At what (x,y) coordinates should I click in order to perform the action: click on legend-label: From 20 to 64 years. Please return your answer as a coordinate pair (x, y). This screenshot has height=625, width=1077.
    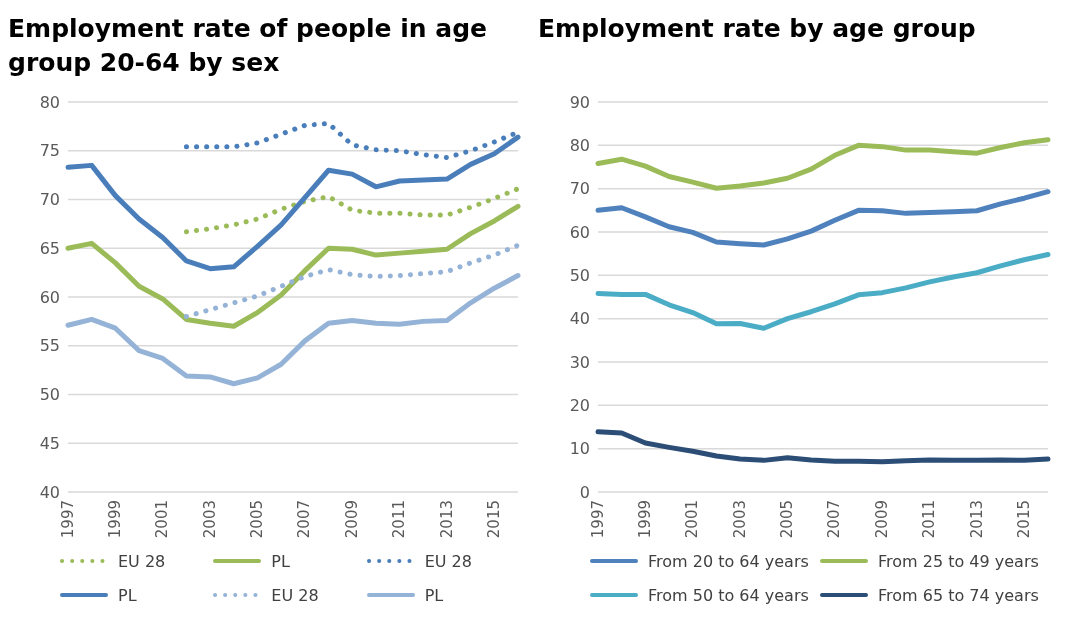
    Looking at the image, I should click on (728, 561).